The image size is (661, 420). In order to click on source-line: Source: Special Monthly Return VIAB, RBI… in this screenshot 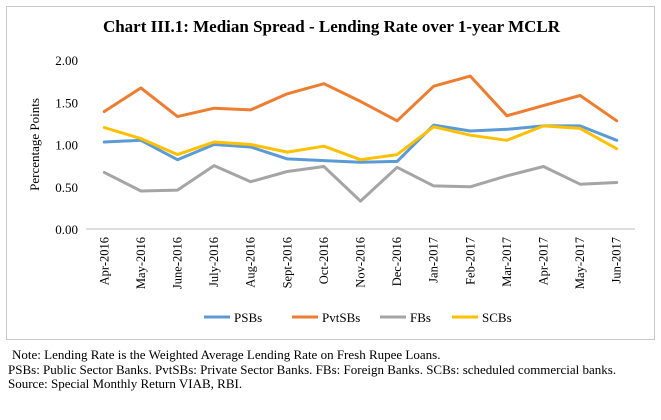, I will do `click(125, 383)`.